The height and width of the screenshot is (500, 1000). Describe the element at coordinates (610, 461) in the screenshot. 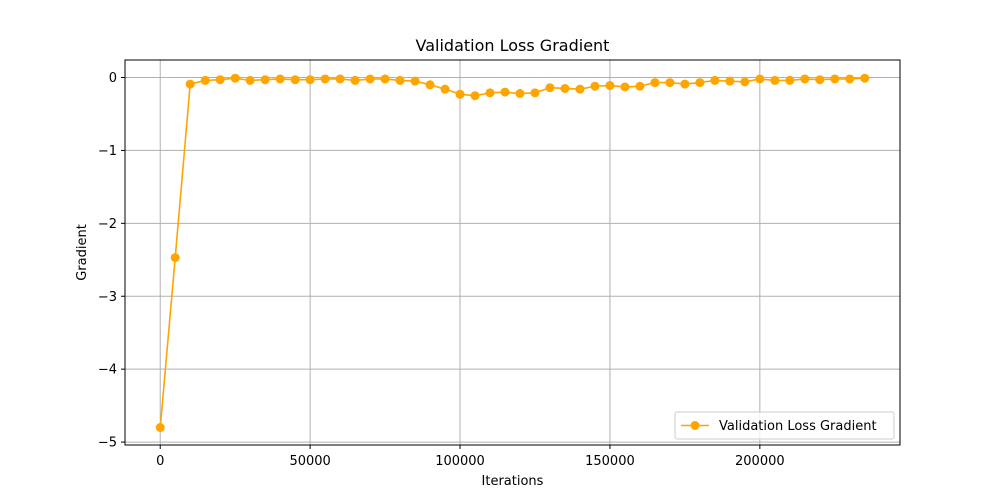

I see `x-tick-label: 150000` at that location.